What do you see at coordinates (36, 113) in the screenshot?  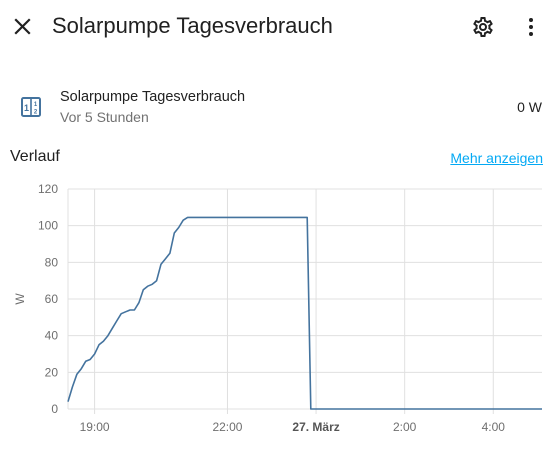 I see `svg-text: 2` at bounding box center [36, 113].